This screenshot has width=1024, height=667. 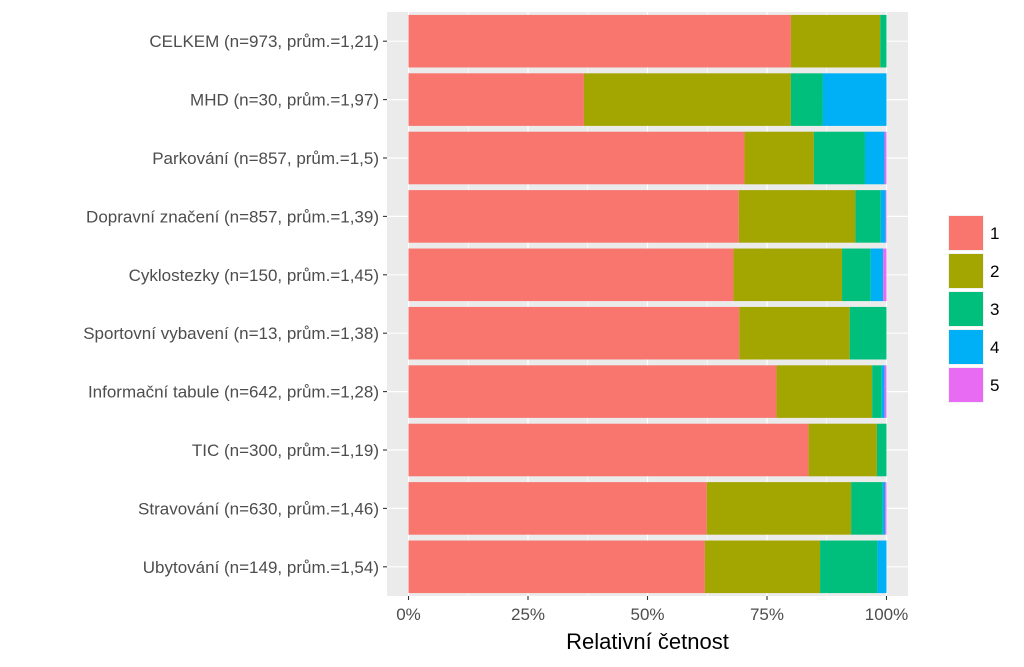 I want to click on legend-label: 2, so click(x=994, y=271).